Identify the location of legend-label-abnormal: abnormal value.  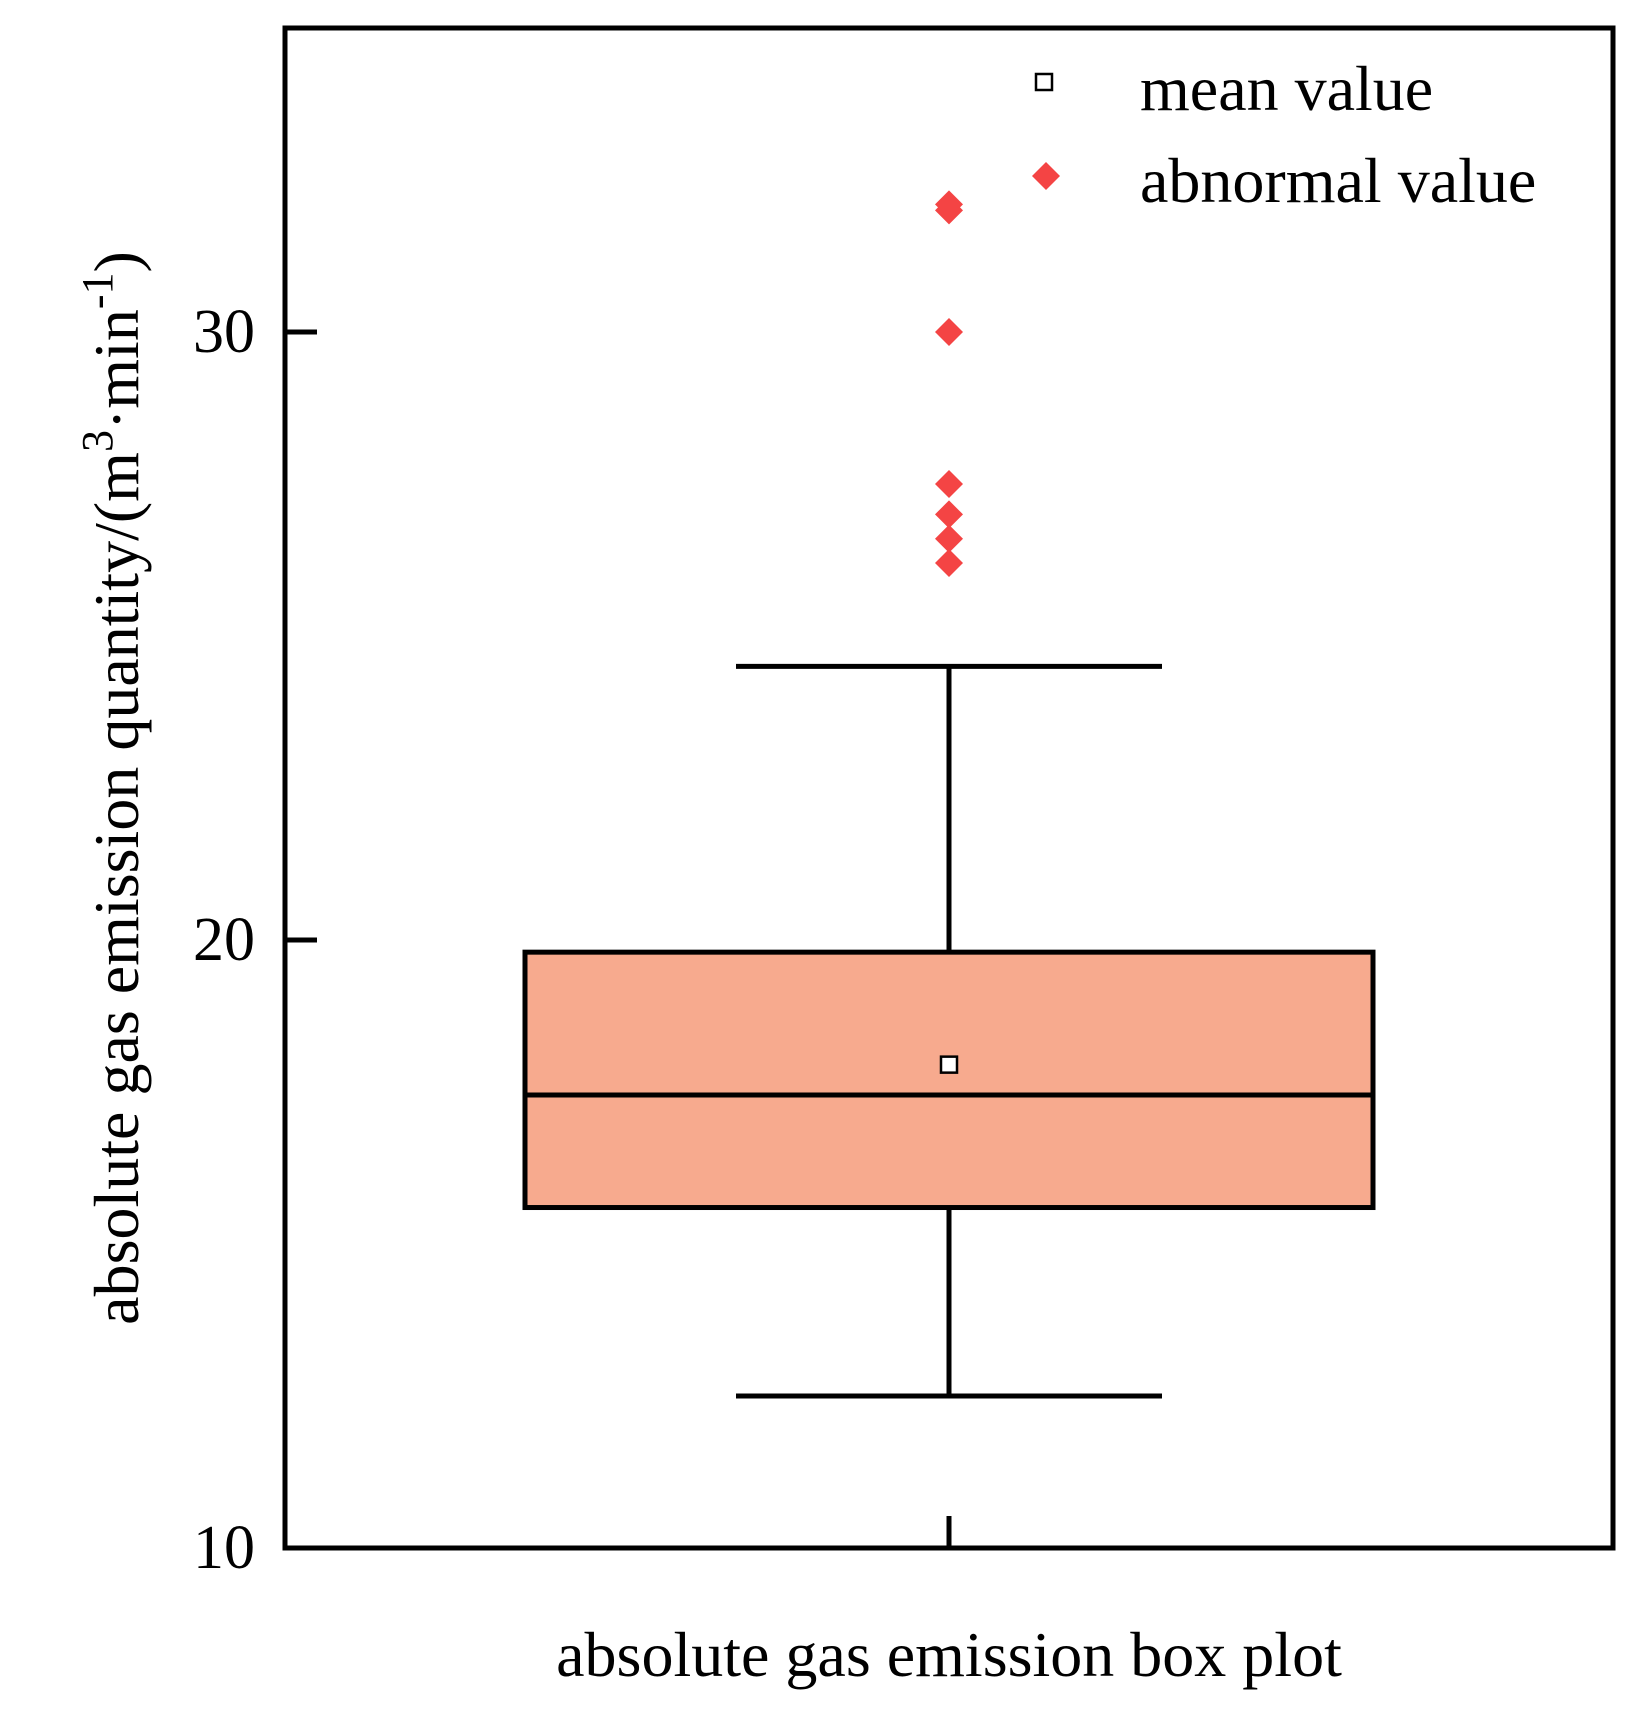
(1338, 180).